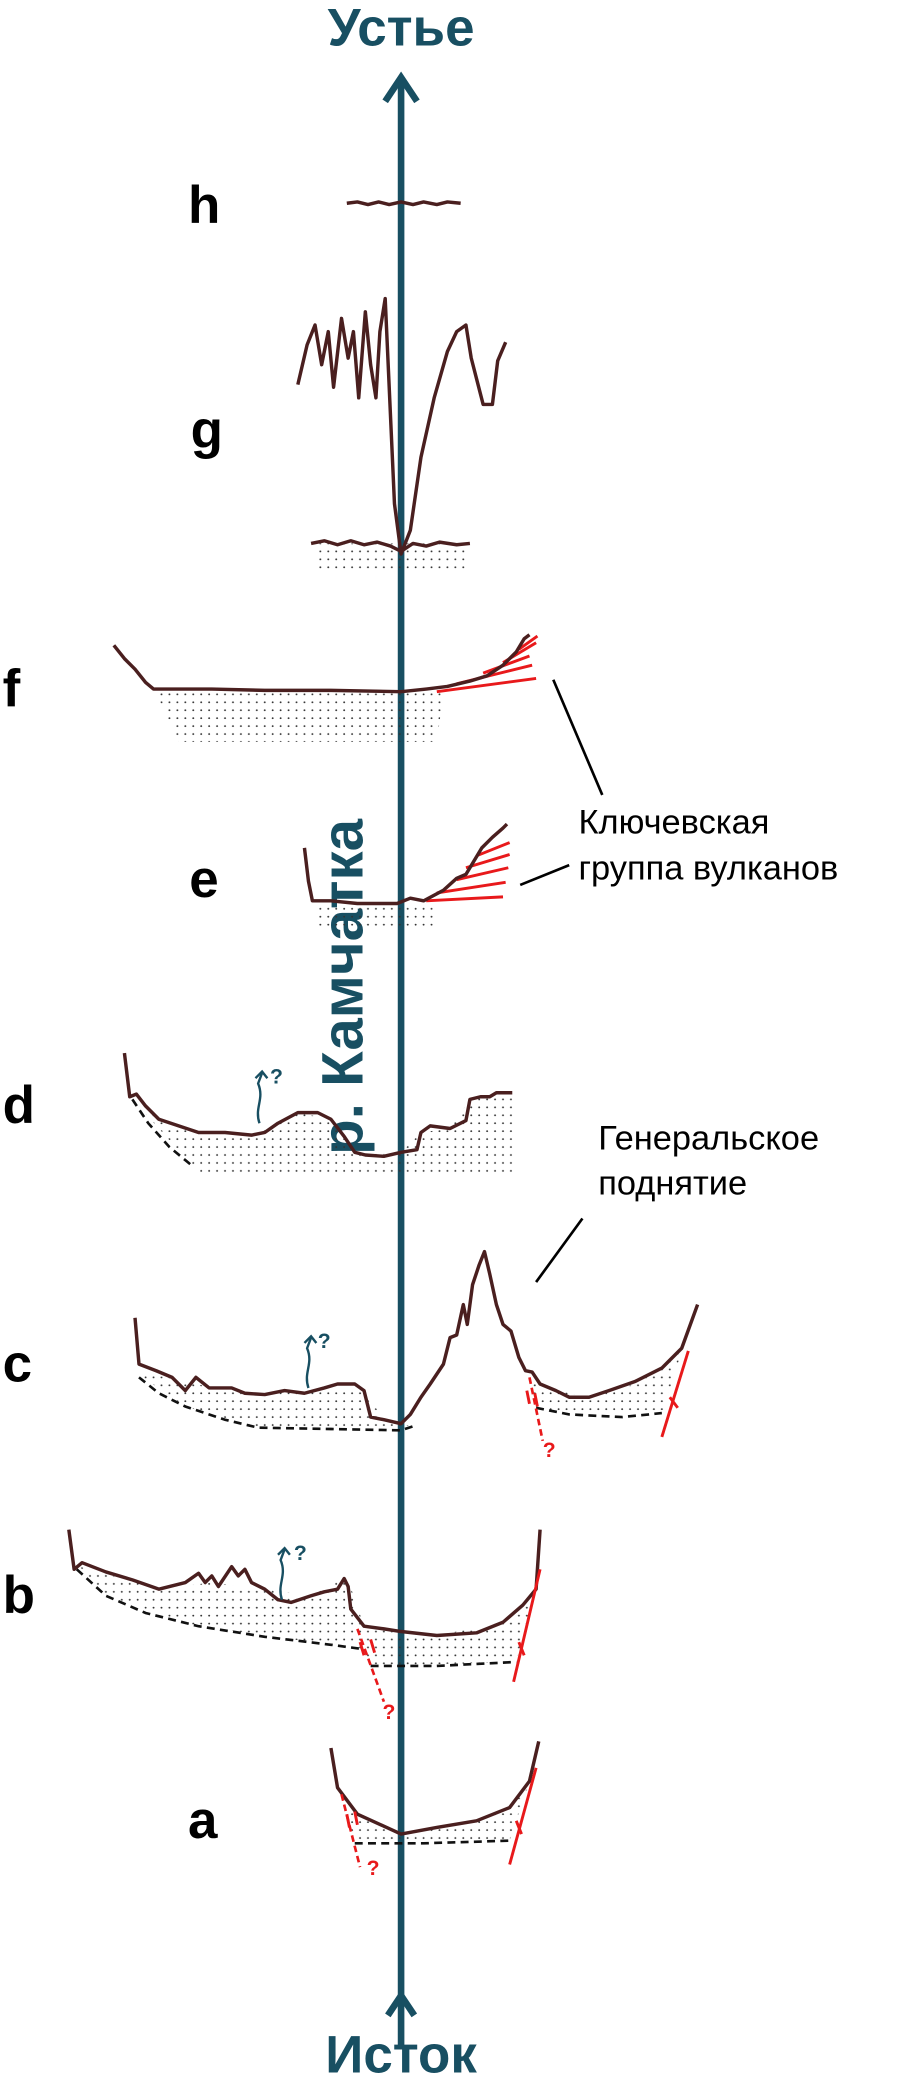 The height and width of the screenshot is (2077, 916). I want to click on profile-label-b: b, so click(19, 1595).